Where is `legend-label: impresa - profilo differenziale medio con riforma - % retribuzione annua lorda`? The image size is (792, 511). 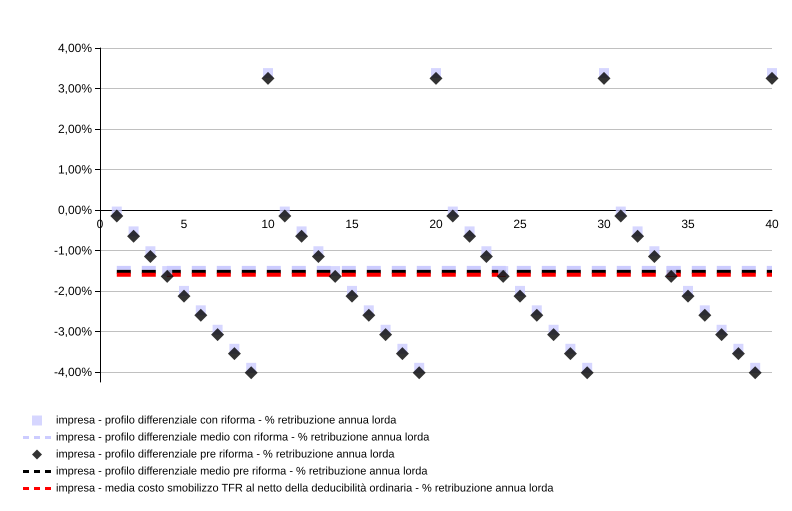 legend-label: impresa - profilo differenziale medio con riforma - % retribuzione annua lorda is located at coordinates (243, 438).